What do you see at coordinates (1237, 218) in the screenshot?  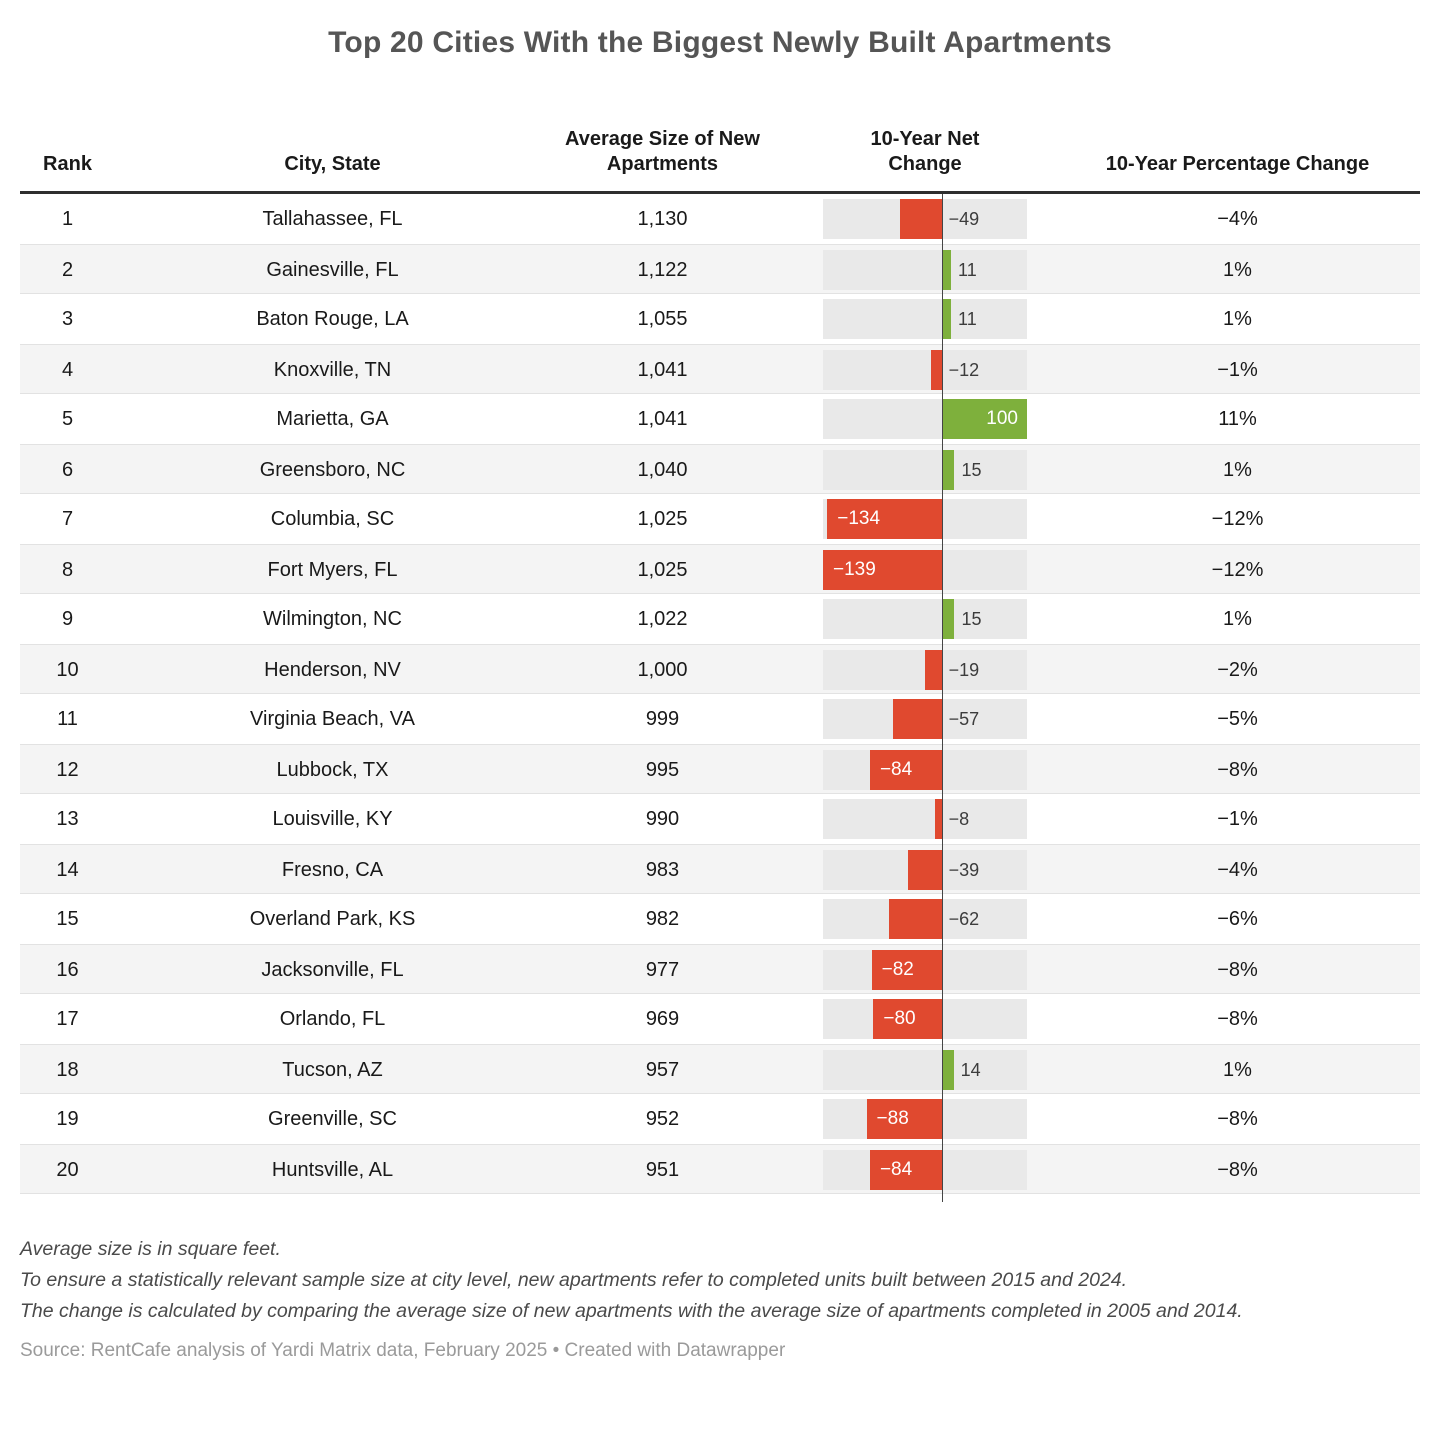 I see `percentage-change-cell: −4%` at bounding box center [1237, 218].